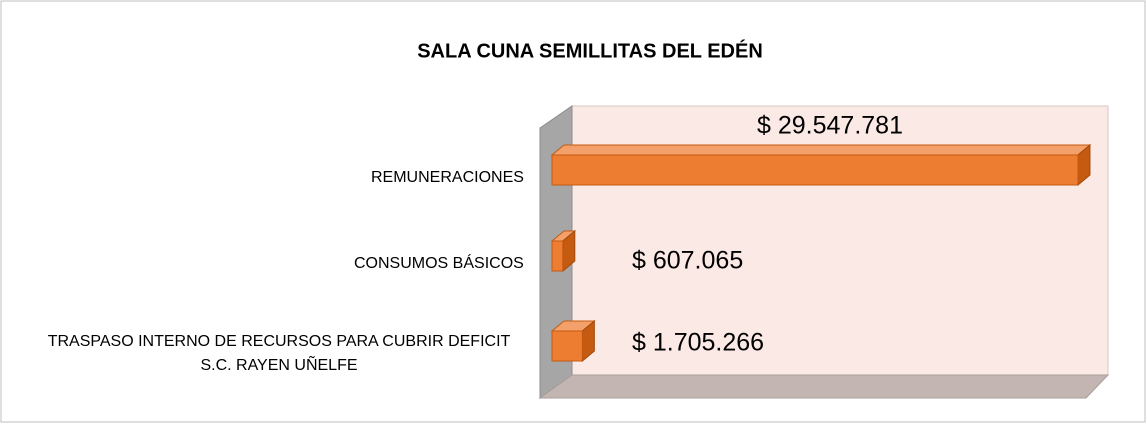 This screenshot has width=1147, height=424. What do you see at coordinates (821, 150) in the screenshot?
I see `bar-top` at bounding box center [821, 150].